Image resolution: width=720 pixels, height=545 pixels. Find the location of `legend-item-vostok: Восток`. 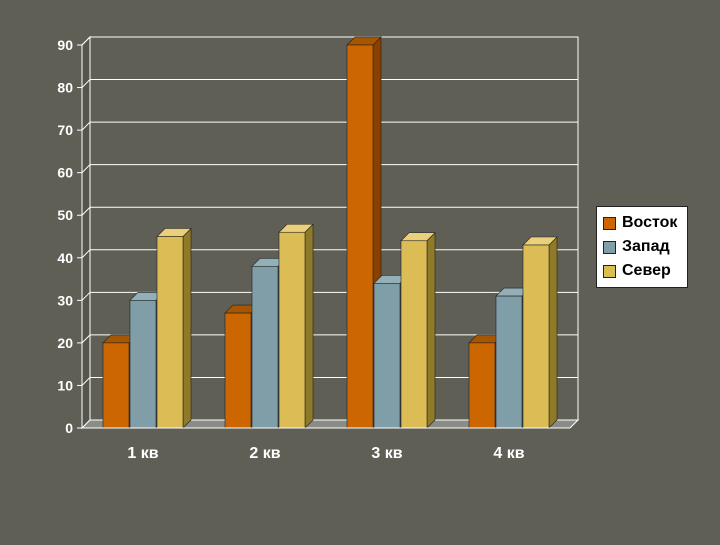

legend-item-vostok: Восток is located at coordinates (645, 223).